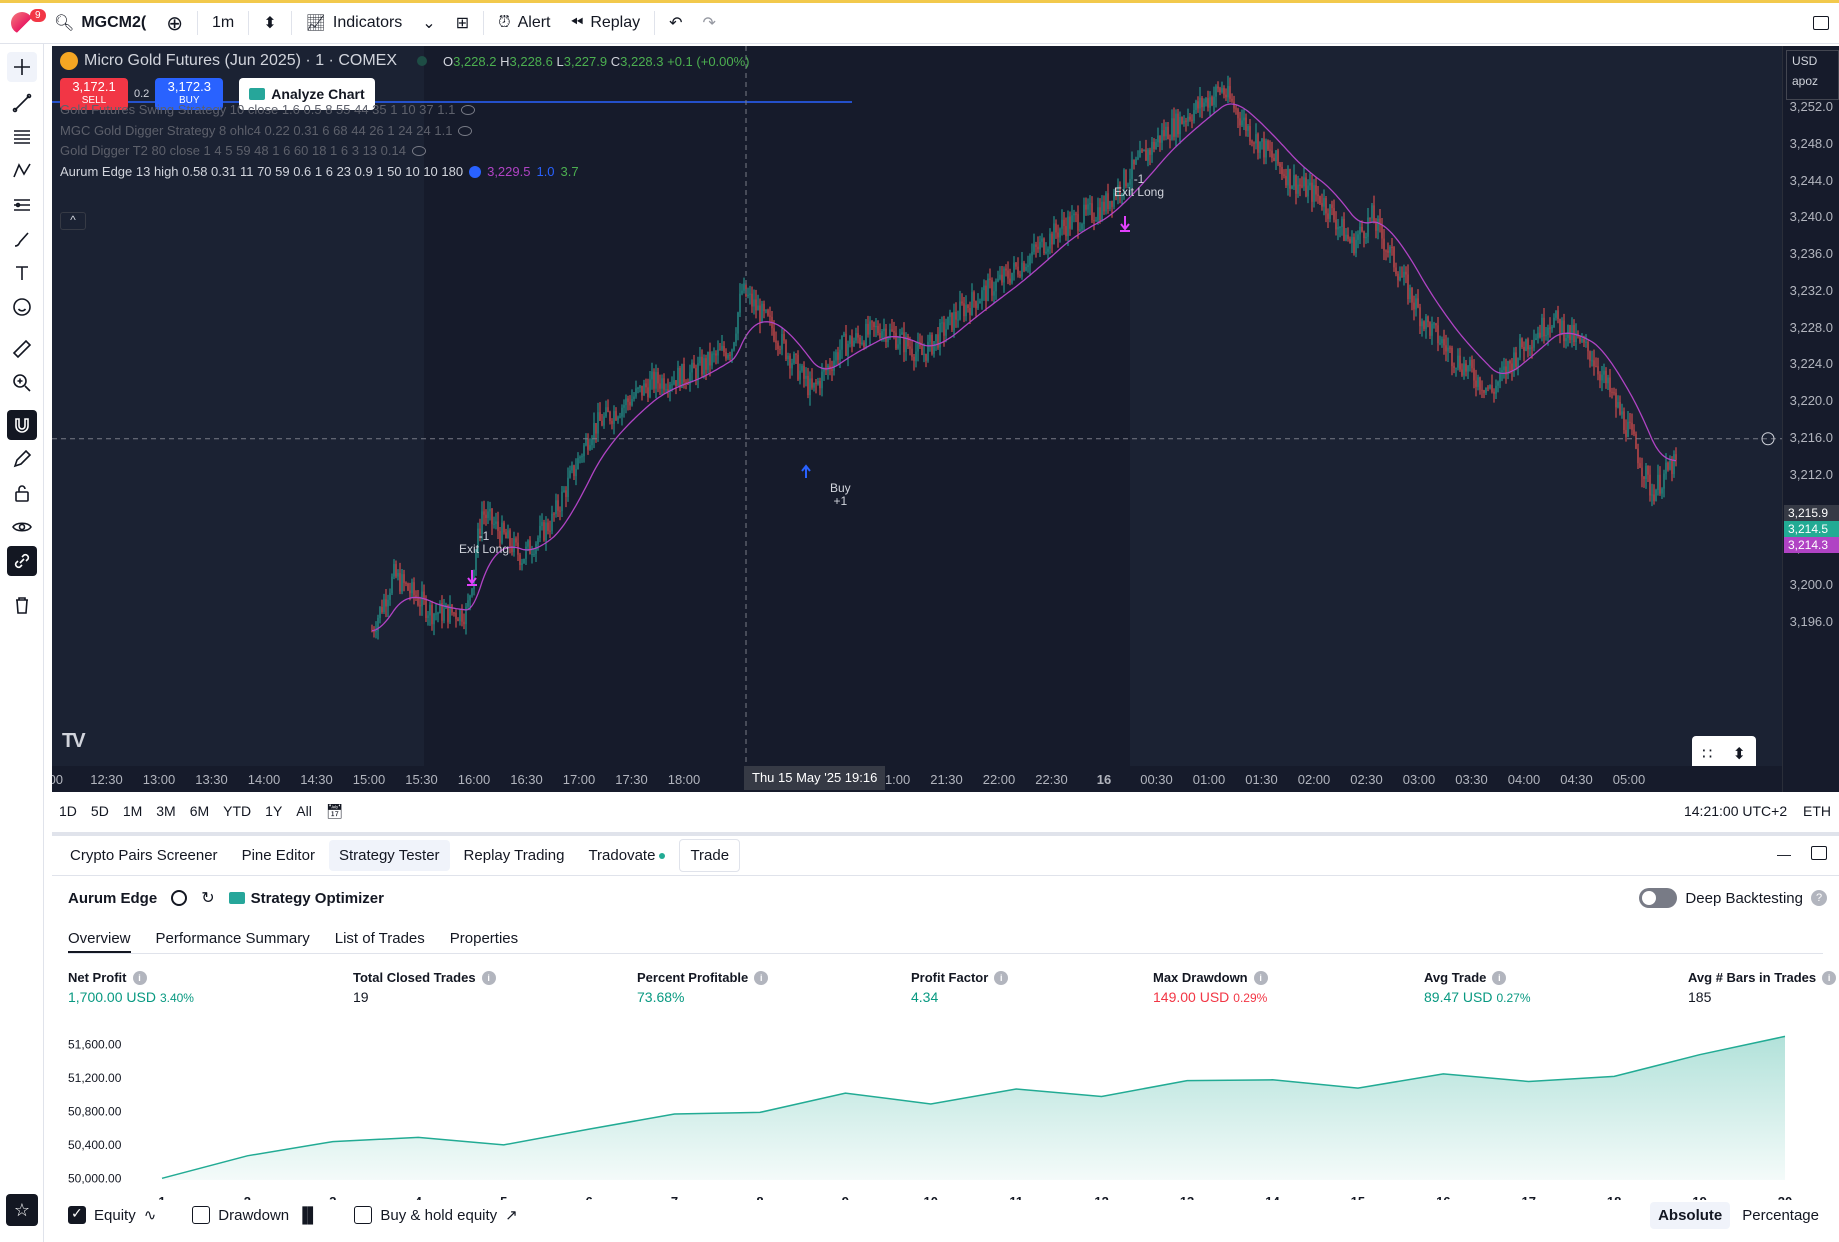  What do you see at coordinates (112, 1214) in the screenshot?
I see `equity-toggle: Equity∿` at bounding box center [112, 1214].